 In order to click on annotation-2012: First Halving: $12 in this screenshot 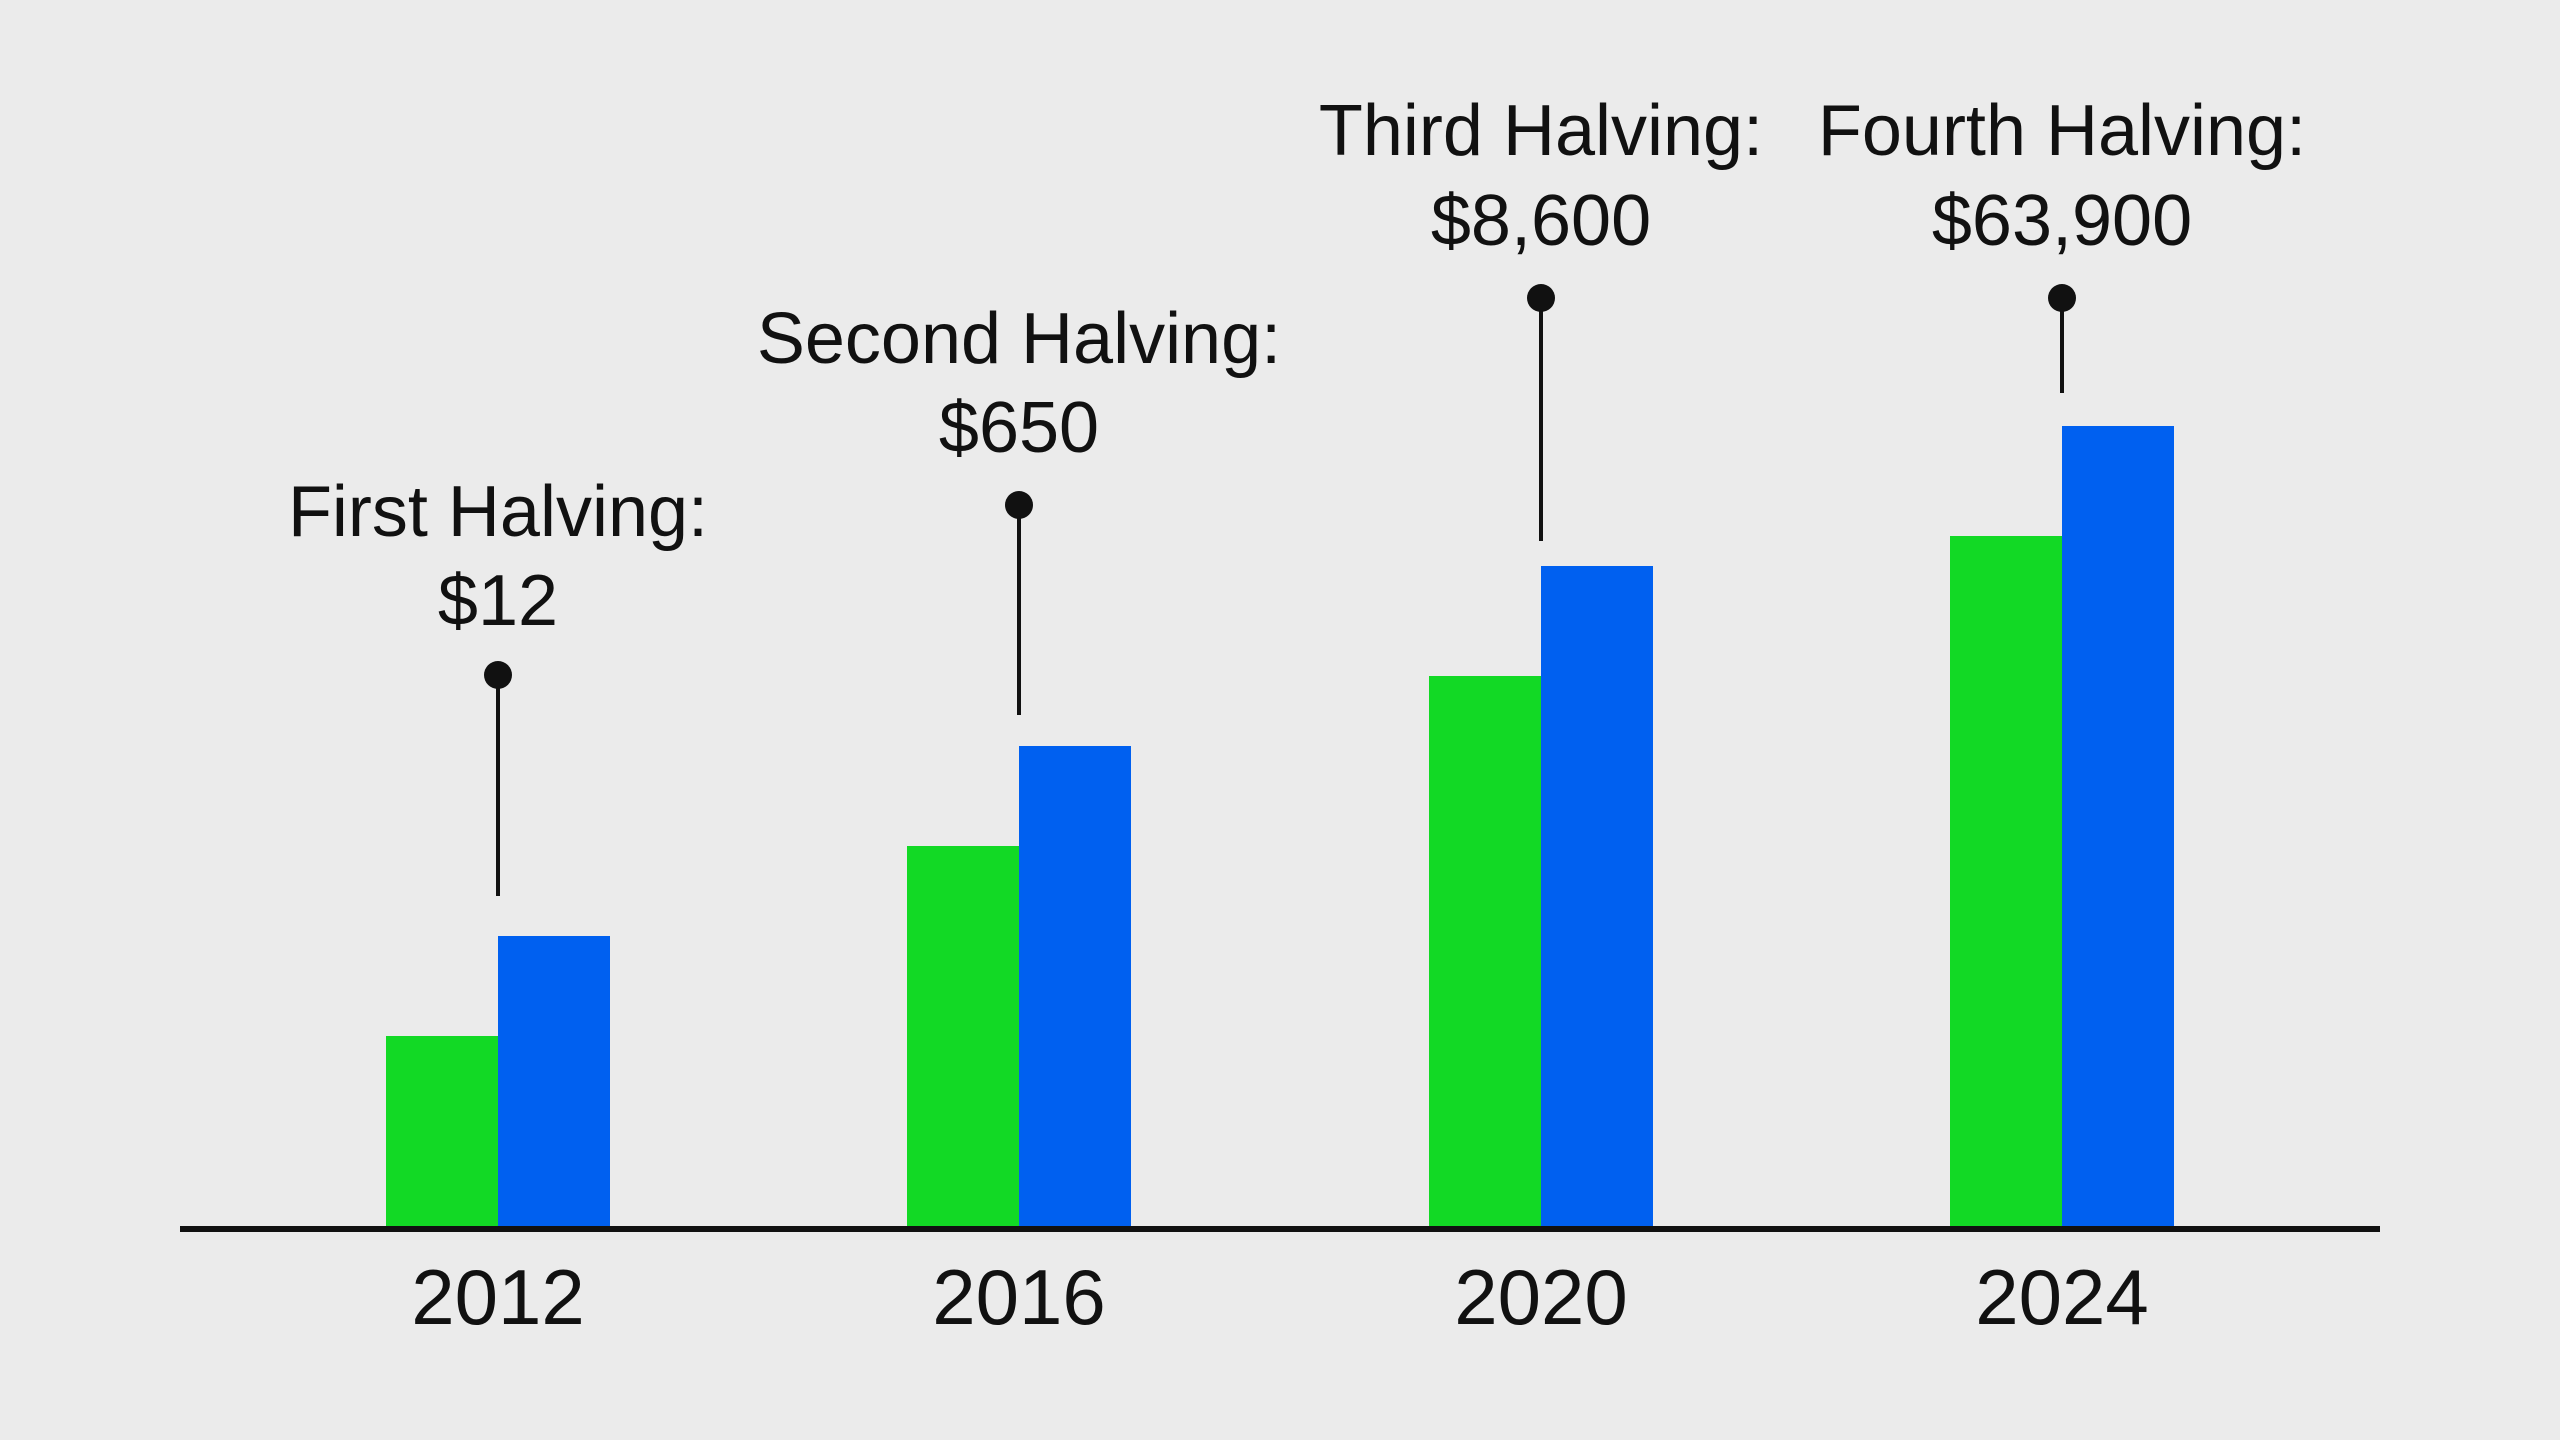, I will do `click(498, 684)`.